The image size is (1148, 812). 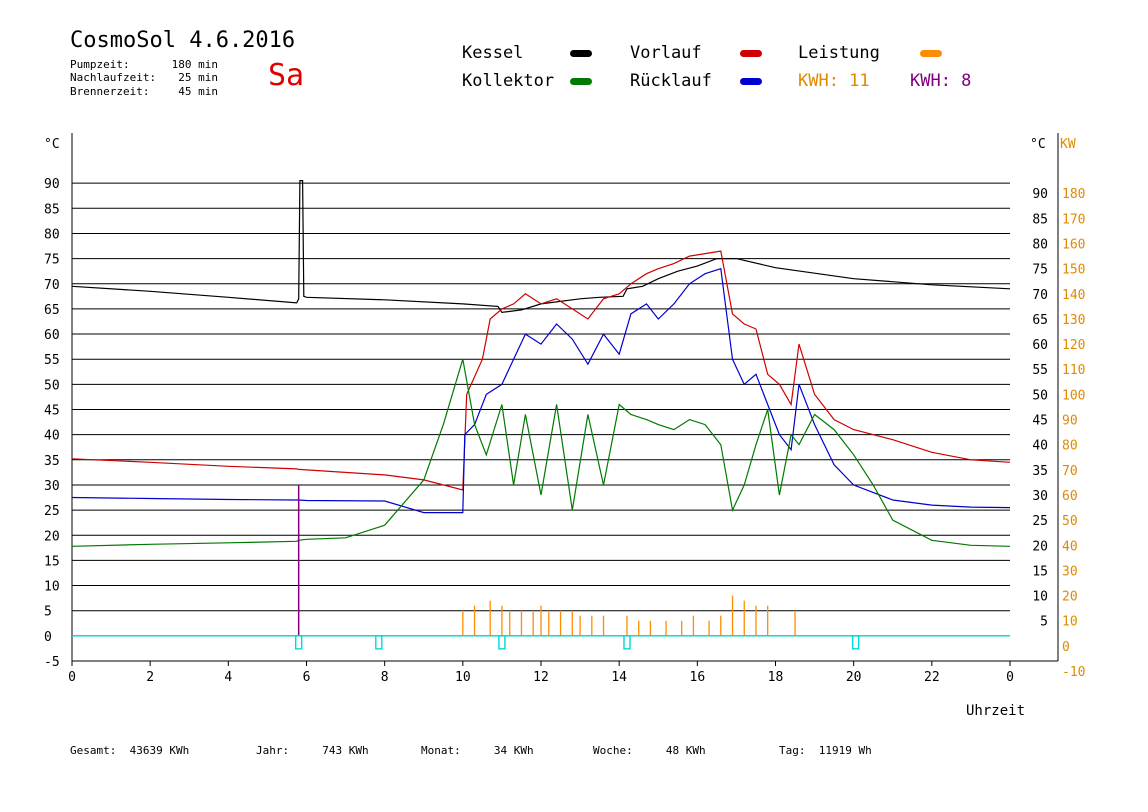 I want to click on x-tick-label: 8, so click(x=385, y=677).